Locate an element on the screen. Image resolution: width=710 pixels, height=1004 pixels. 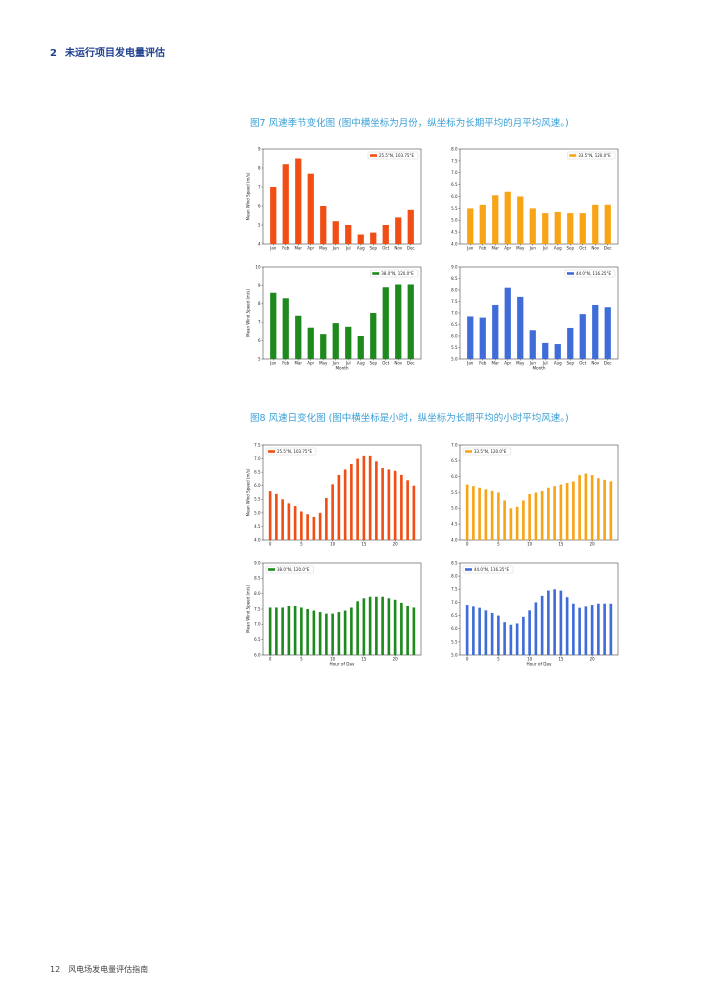
x-tick-label: Jul is located at coordinates (348, 363).